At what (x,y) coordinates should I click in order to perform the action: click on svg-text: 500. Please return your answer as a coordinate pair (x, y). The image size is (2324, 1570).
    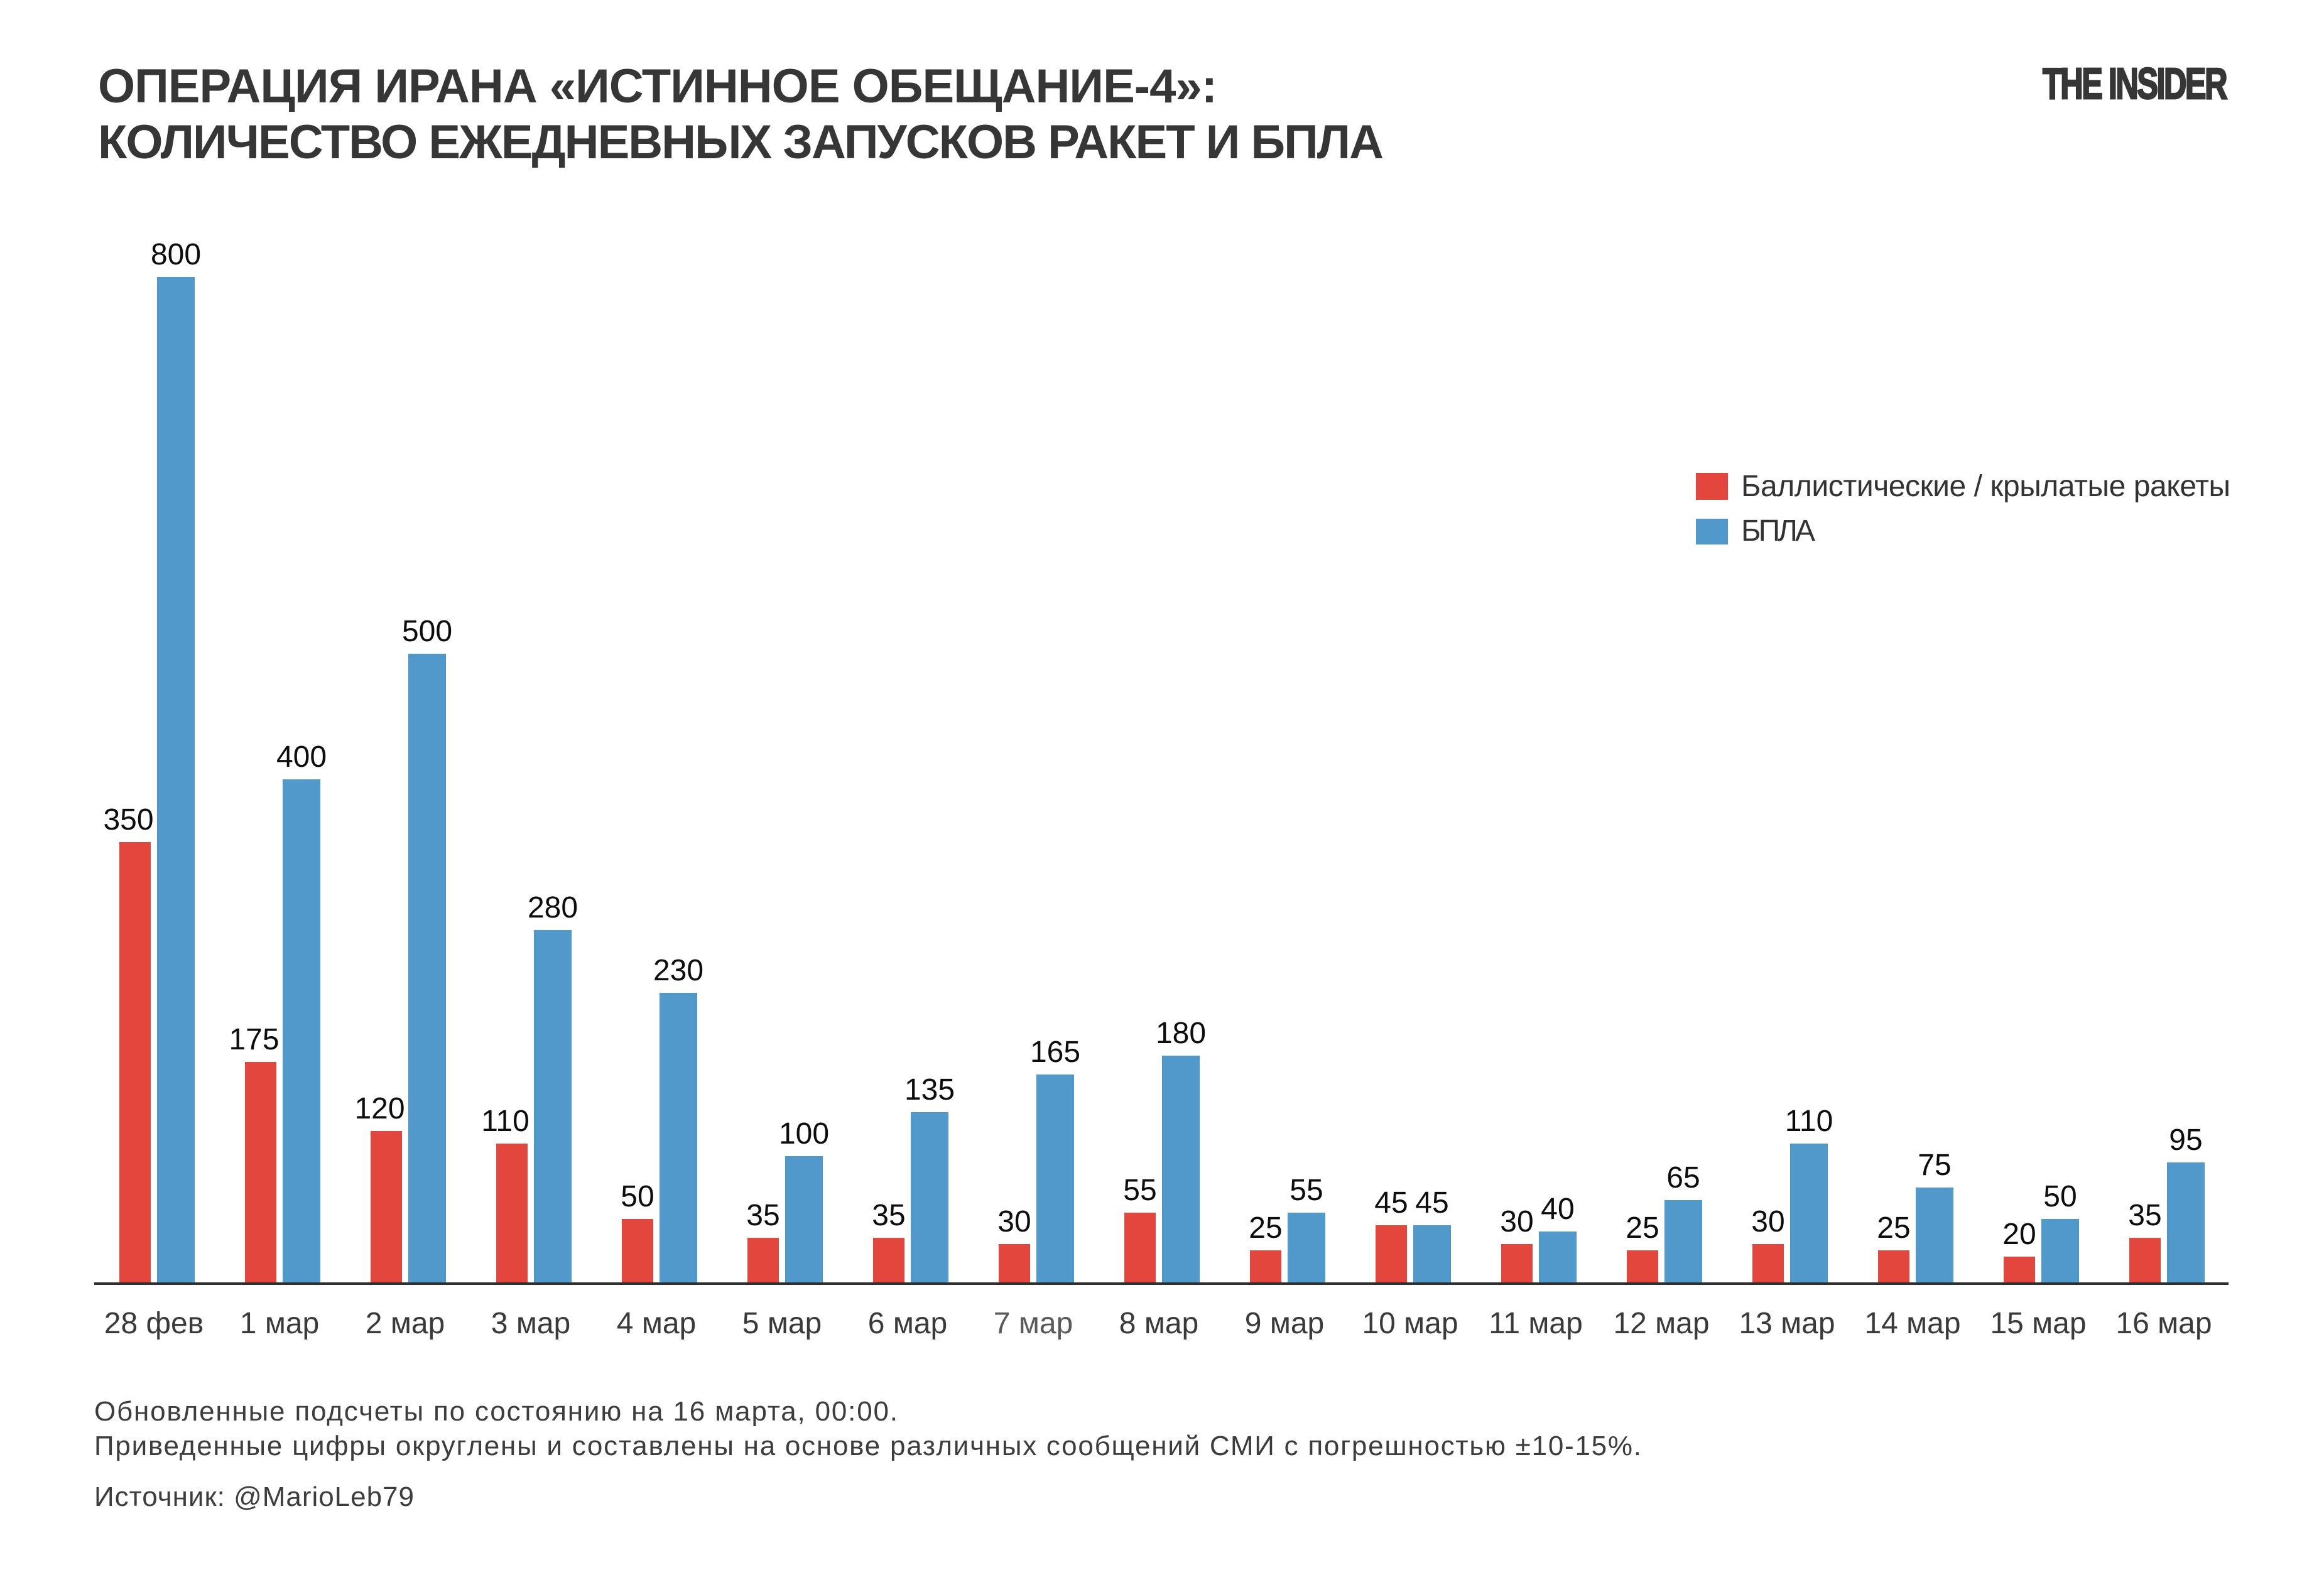
    Looking at the image, I should click on (427, 632).